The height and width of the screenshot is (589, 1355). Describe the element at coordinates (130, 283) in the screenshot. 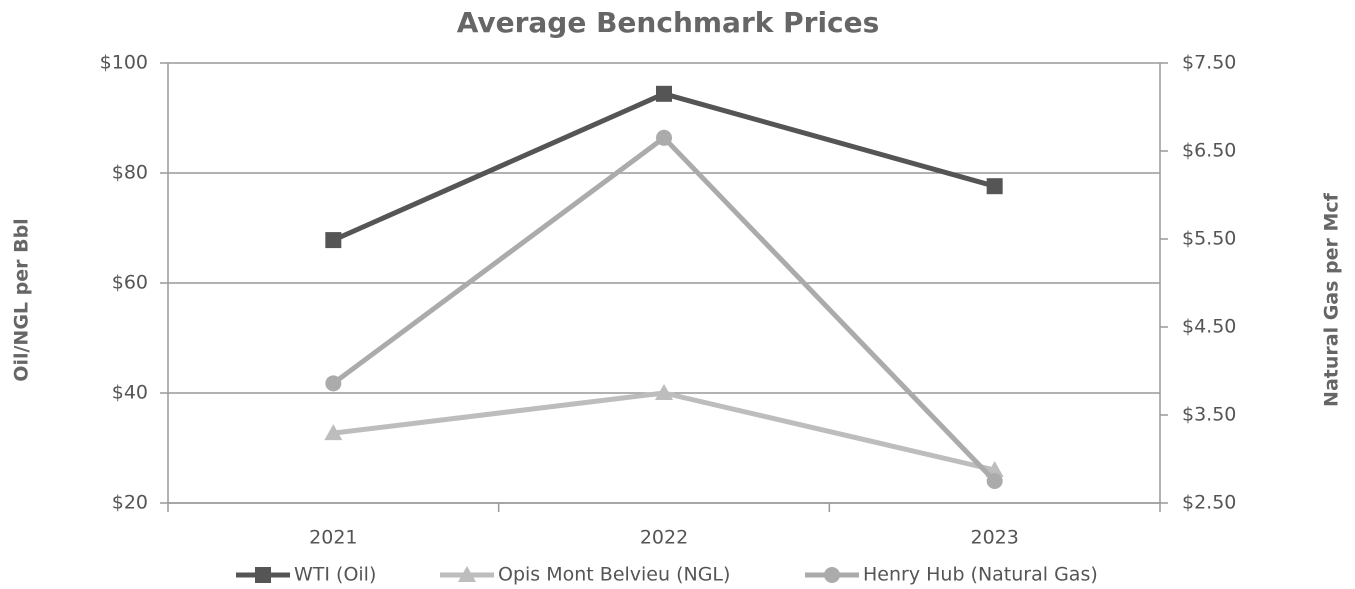

I see `y-tick-label: $60` at that location.